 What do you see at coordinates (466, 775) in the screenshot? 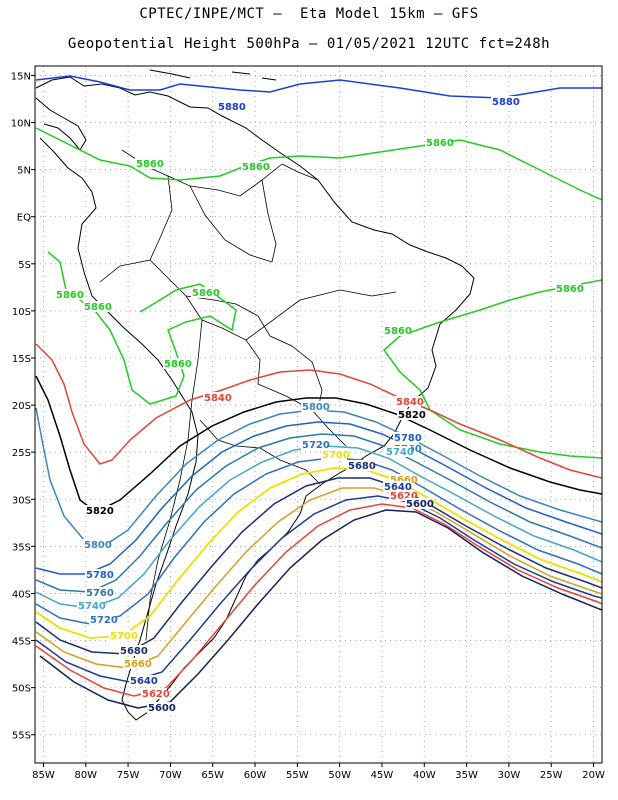
I see `lon-tick-label: 35W` at bounding box center [466, 775].